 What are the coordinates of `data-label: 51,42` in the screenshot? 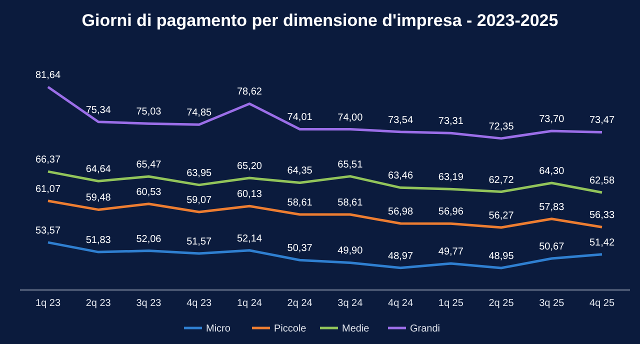 It's located at (602, 242).